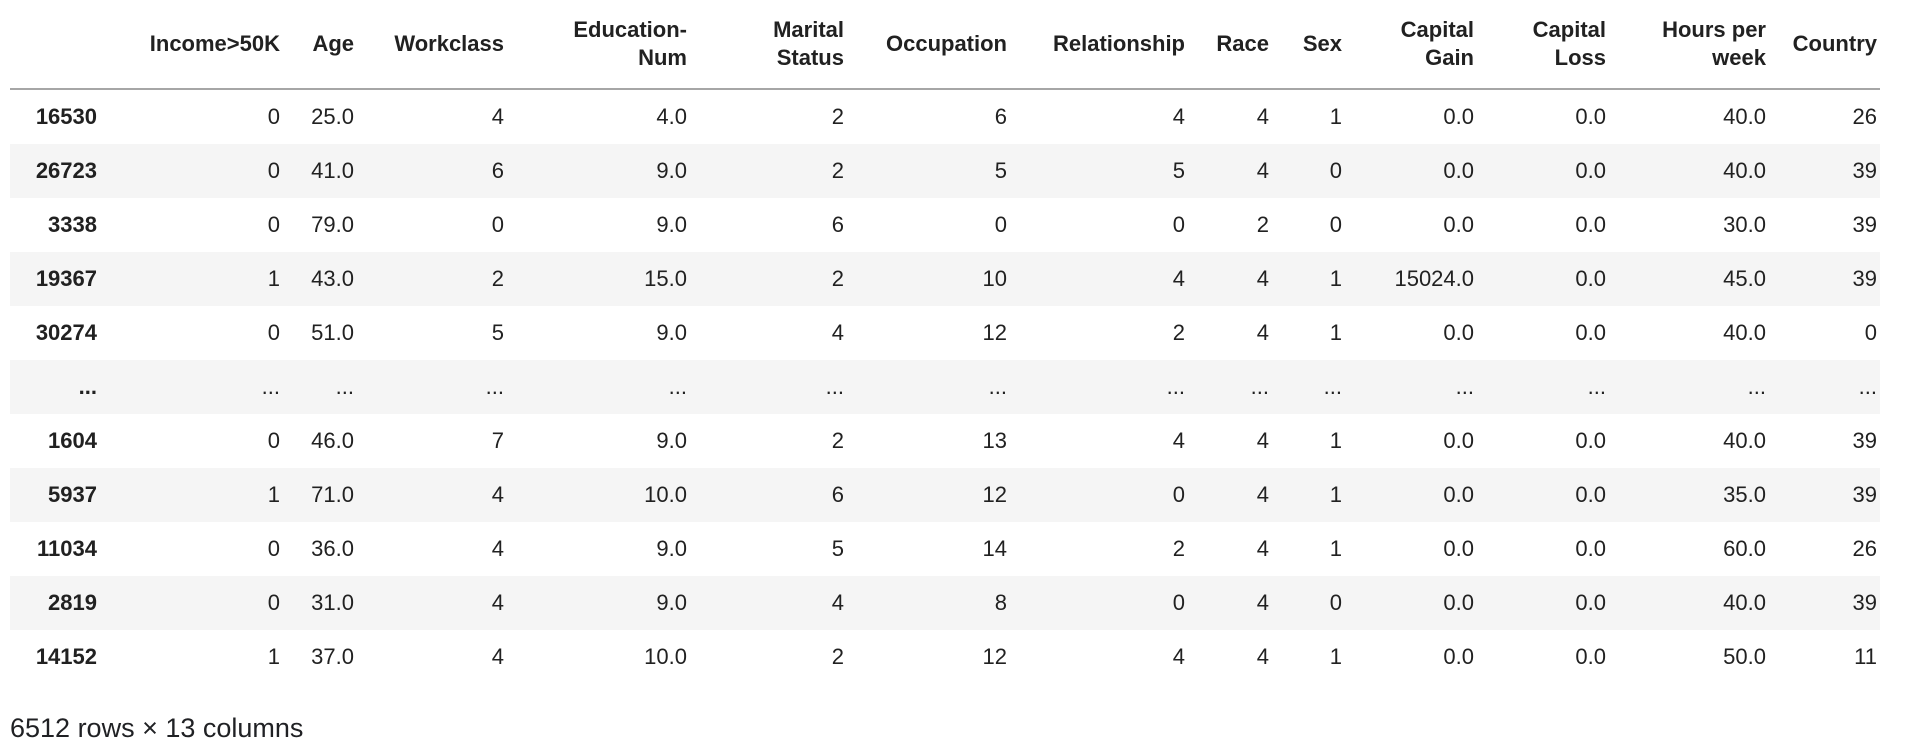 The height and width of the screenshot is (755, 1930). Describe the element at coordinates (332, 170) in the screenshot. I see `table-cell: 41.0` at that location.